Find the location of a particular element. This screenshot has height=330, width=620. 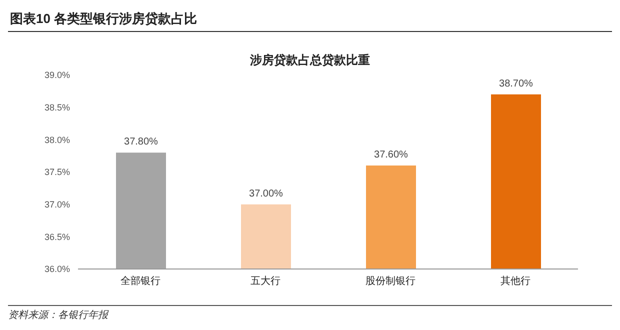

y-tick-label: 36.5% is located at coordinates (57, 237).